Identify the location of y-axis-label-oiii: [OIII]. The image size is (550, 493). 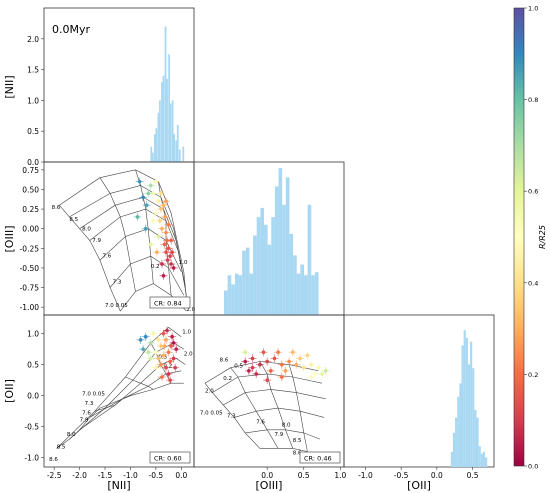
(9, 239).